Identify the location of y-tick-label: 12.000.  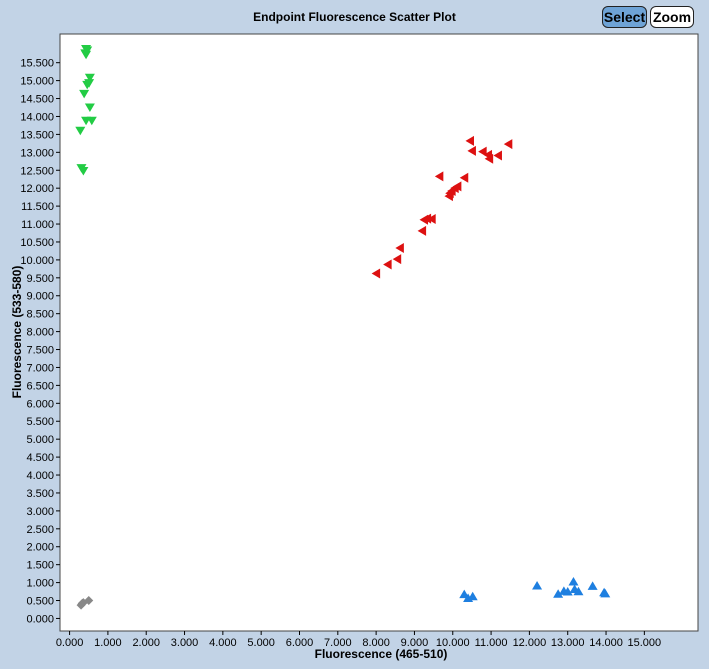
(37, 189).